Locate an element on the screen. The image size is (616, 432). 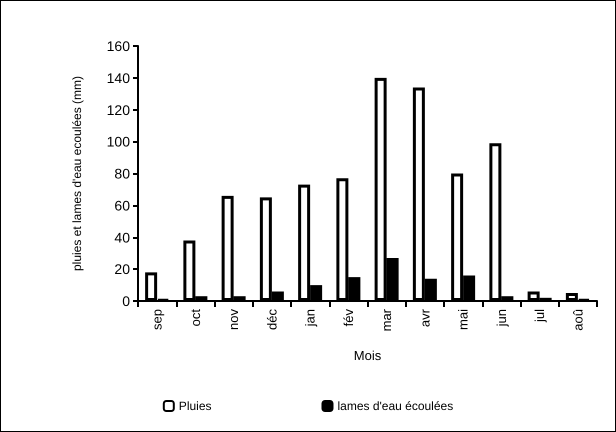
x-axis-title: Mois is located at coordinates (368, 355).